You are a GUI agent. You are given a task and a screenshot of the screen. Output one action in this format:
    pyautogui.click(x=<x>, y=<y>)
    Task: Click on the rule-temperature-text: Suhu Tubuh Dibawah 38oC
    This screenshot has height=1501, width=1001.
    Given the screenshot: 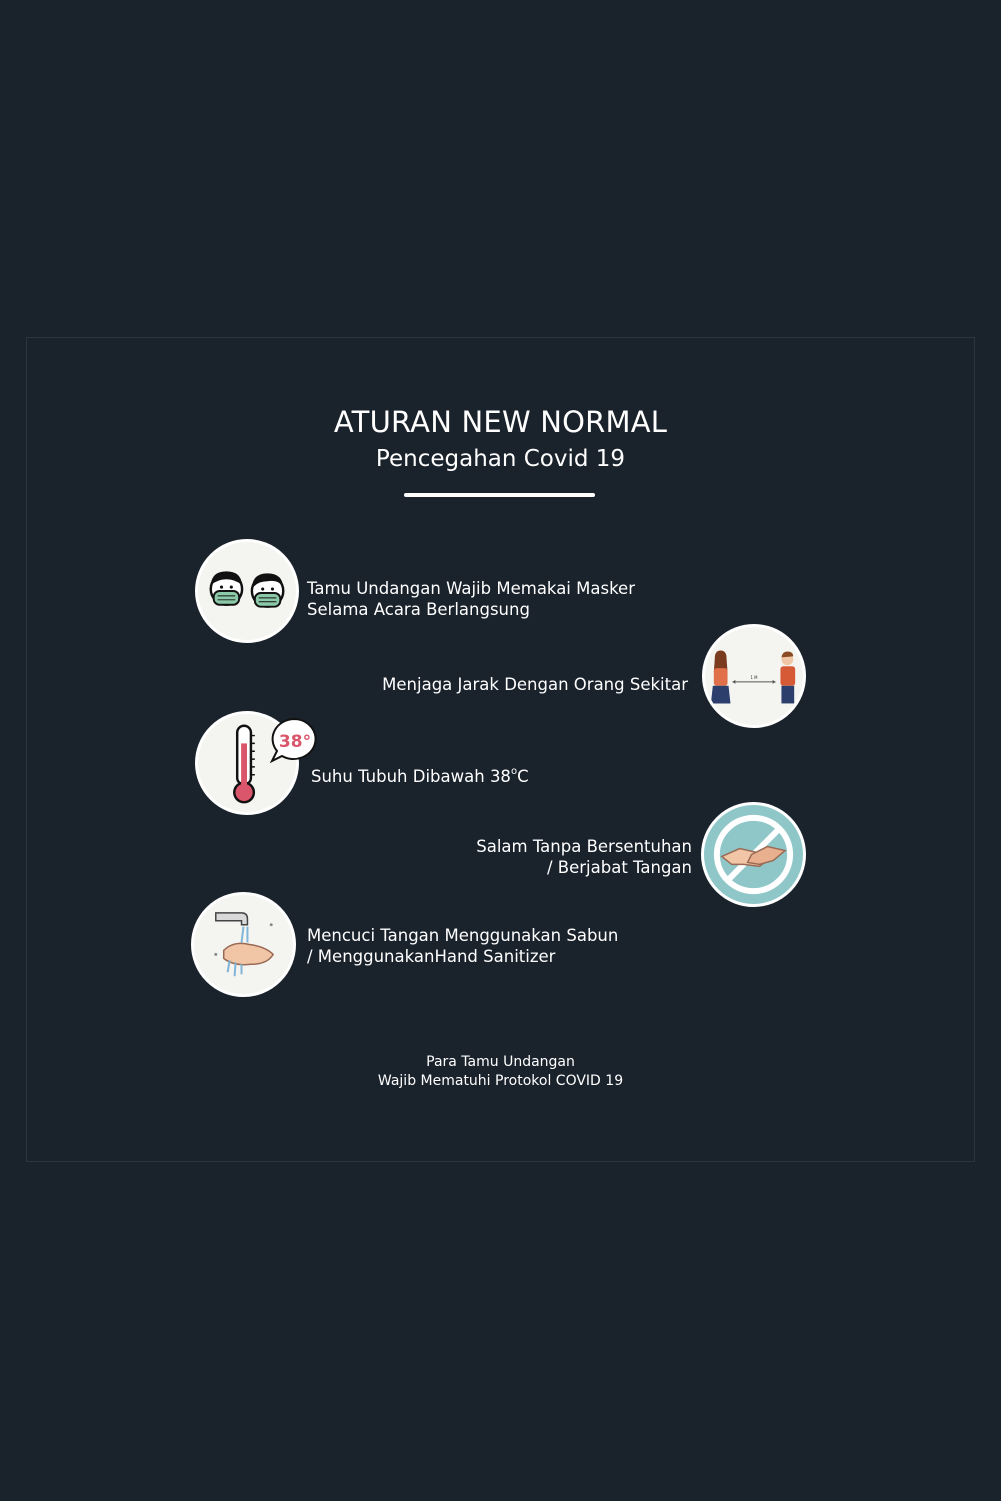 What is the action you would take?
    pyautogui.click(x=420, y=774)
    